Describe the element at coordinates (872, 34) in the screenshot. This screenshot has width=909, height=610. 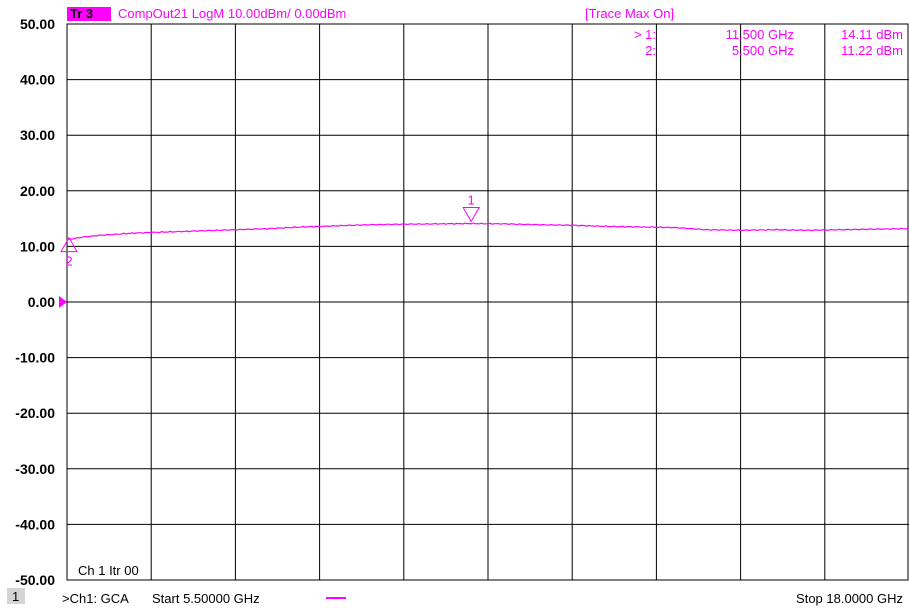
I see `marker-row-1-value: 14.11 dBm` at that location.